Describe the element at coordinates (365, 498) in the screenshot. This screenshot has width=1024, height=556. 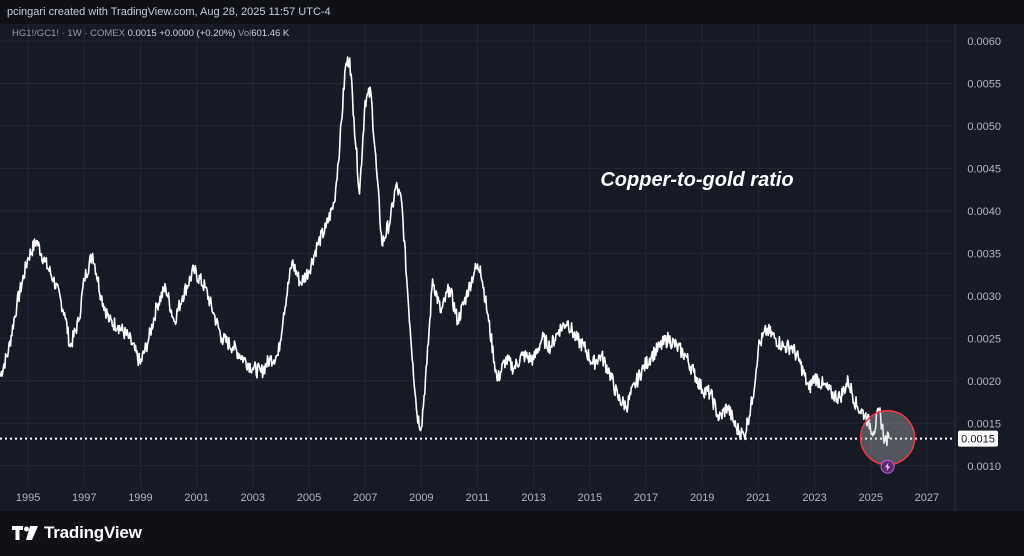
I see `x-tick-label: 2007` at that location.